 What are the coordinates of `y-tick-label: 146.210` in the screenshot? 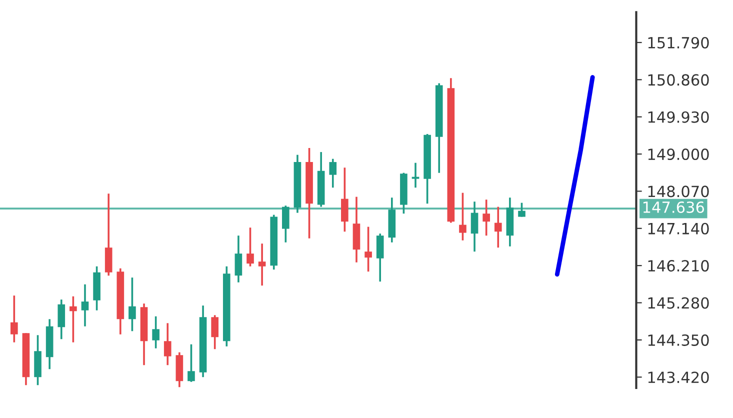 It's located at (678, 266).